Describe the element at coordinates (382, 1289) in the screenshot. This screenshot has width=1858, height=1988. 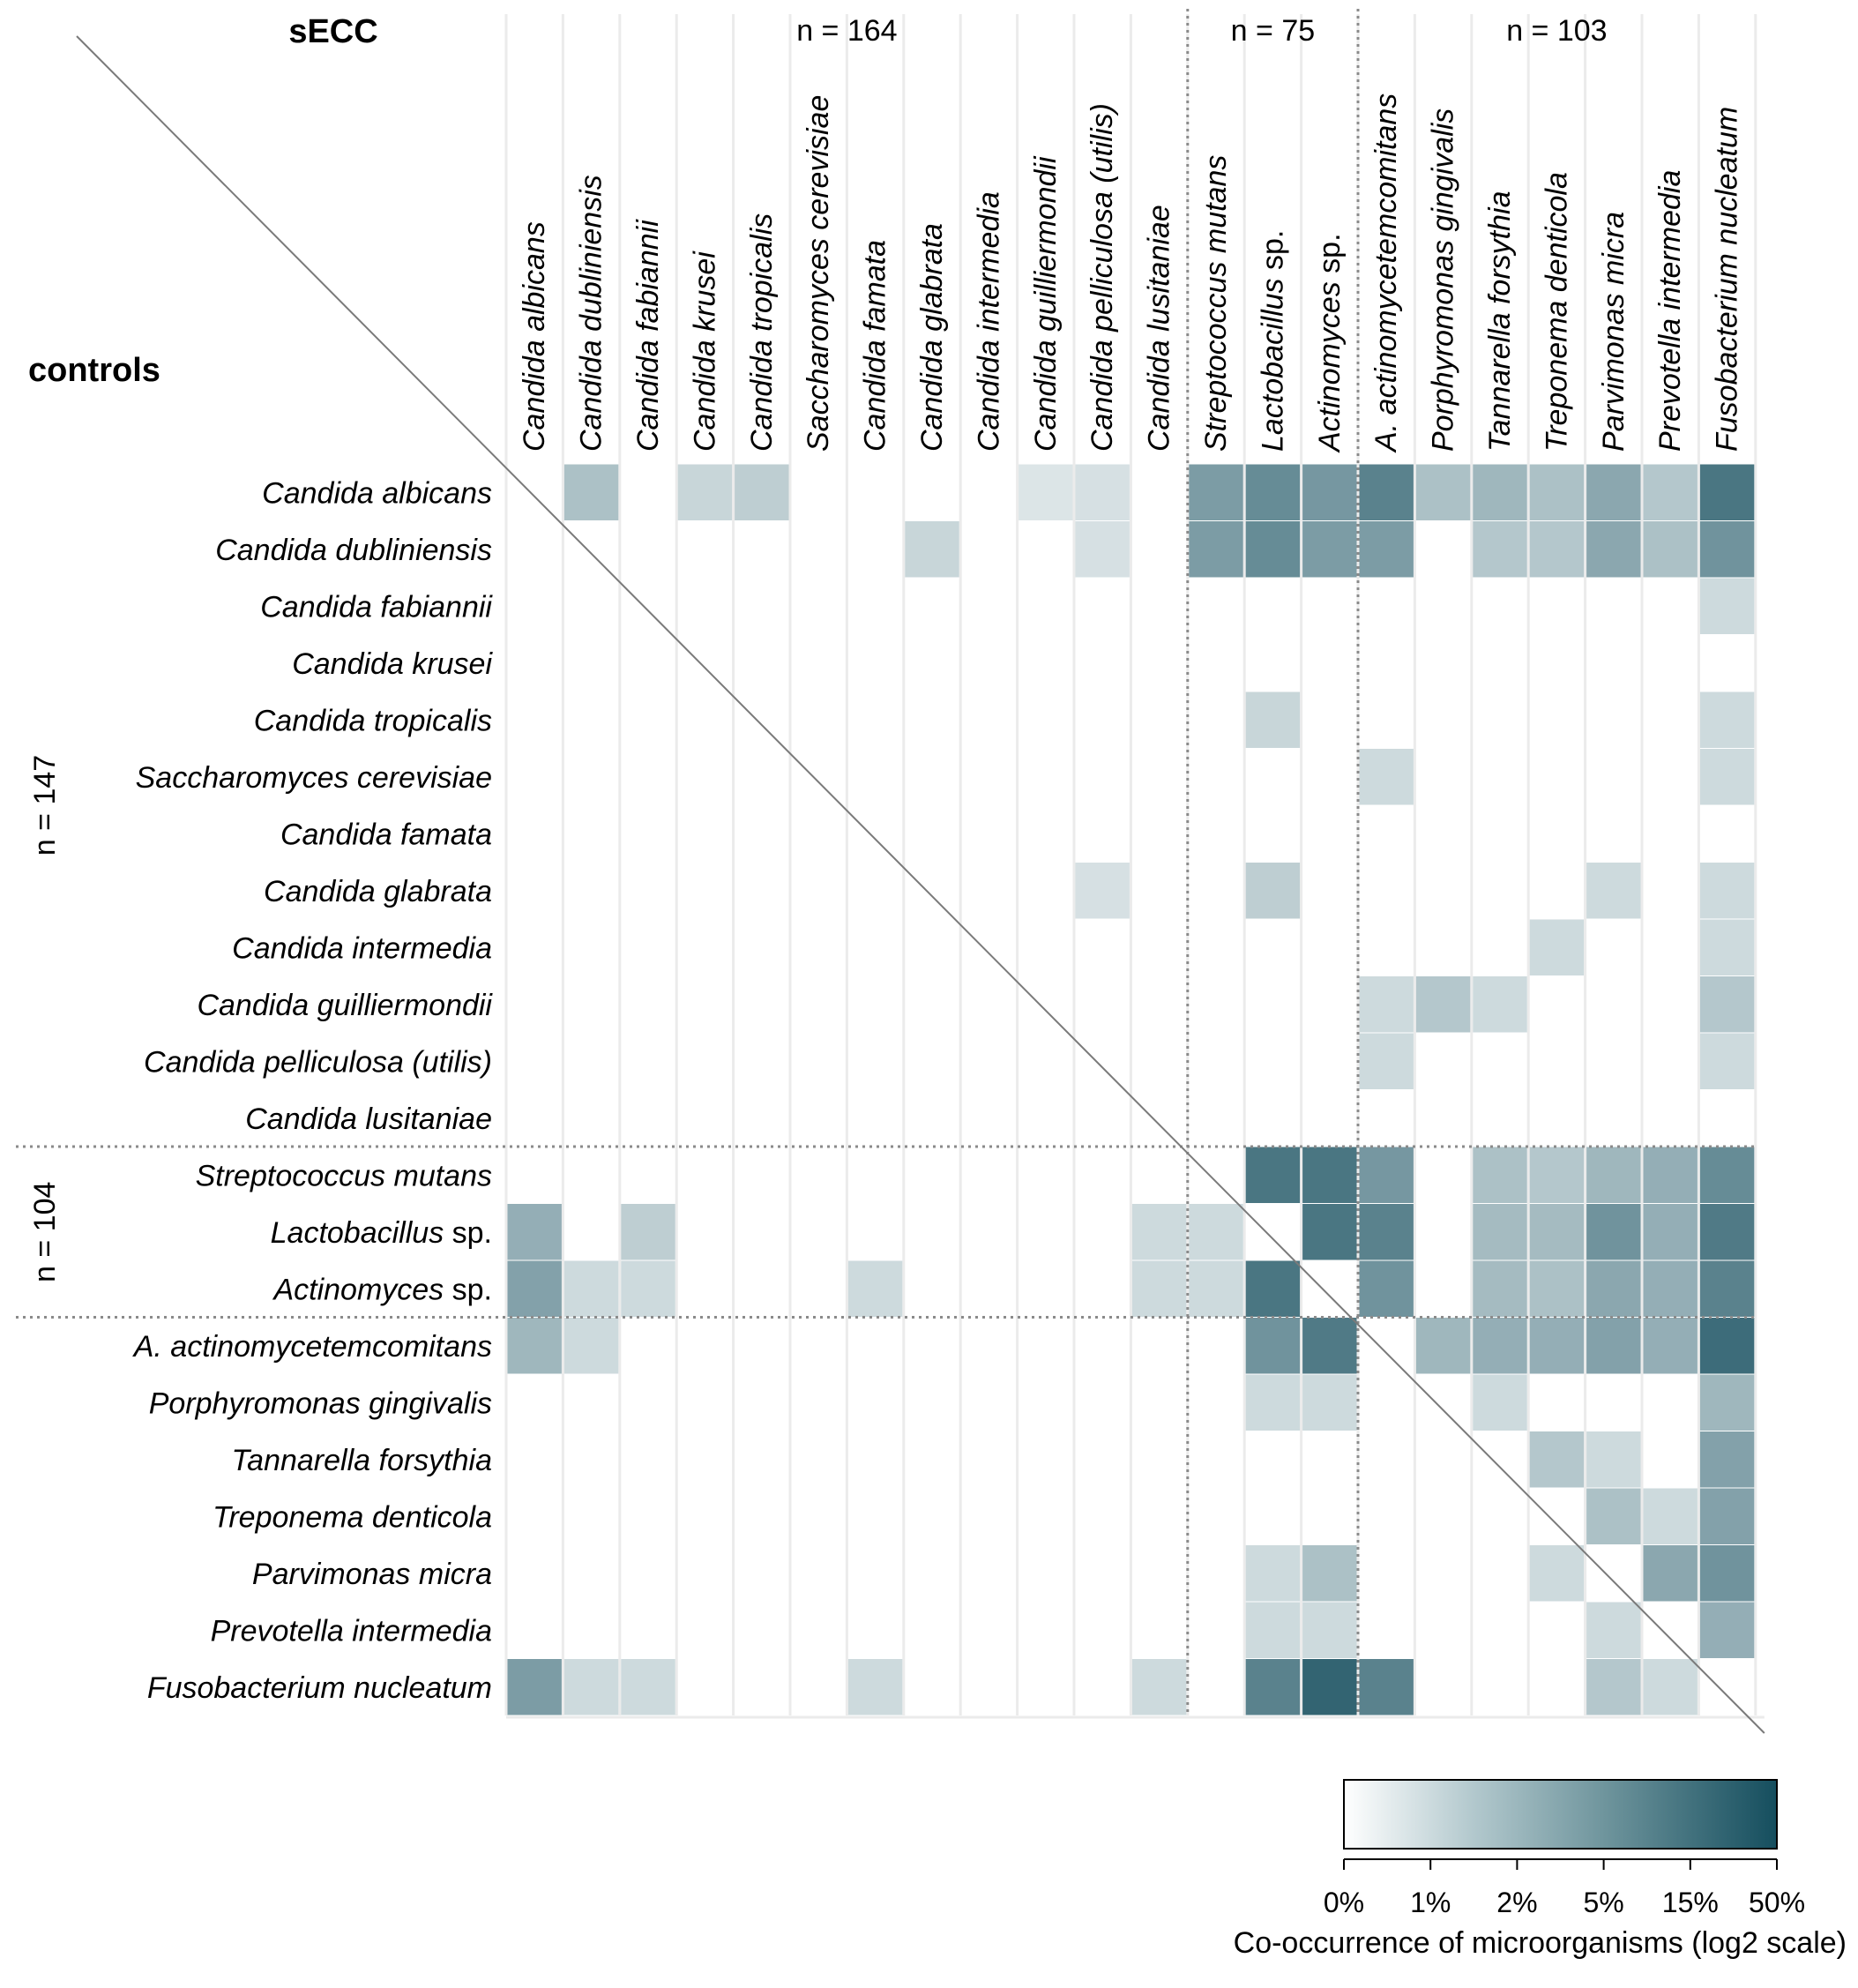
I see `row-label-actinomyces-sp: Actinomyces sp.` at that location.